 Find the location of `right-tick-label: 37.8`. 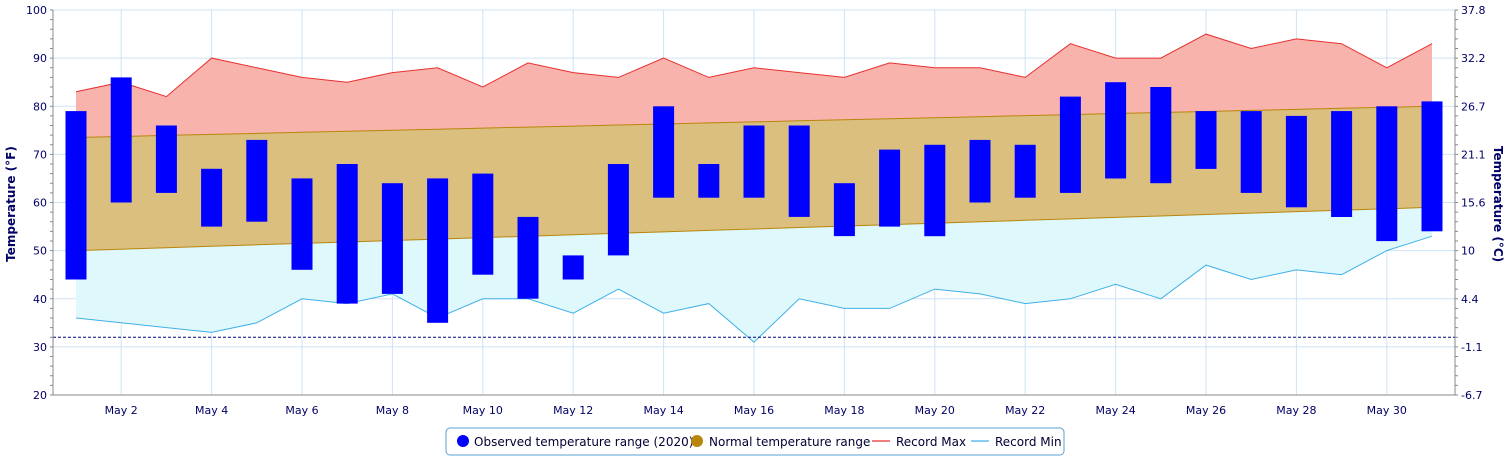

right-tick-label: 37.8 is located at coordinates (1473, 10).